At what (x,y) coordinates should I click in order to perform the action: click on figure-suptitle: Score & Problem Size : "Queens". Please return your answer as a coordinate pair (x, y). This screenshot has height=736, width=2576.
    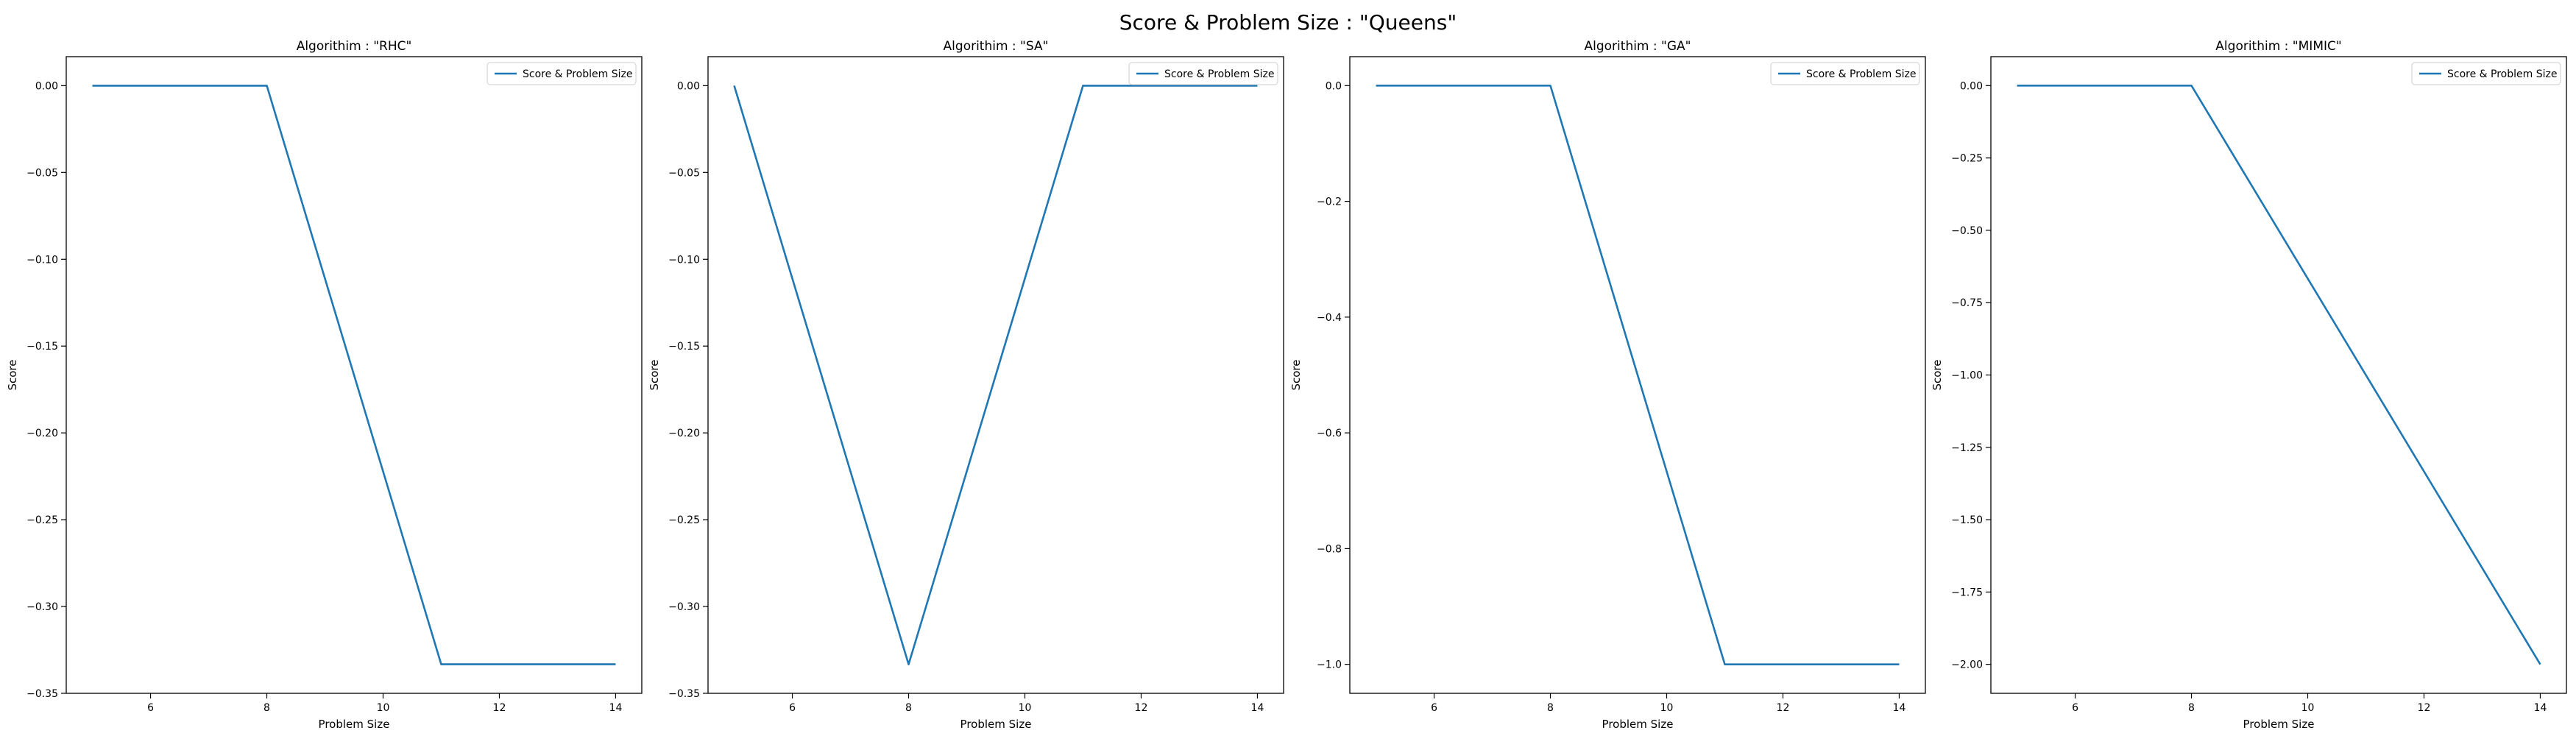
    Looking at the image, I should click on (1288, 22).